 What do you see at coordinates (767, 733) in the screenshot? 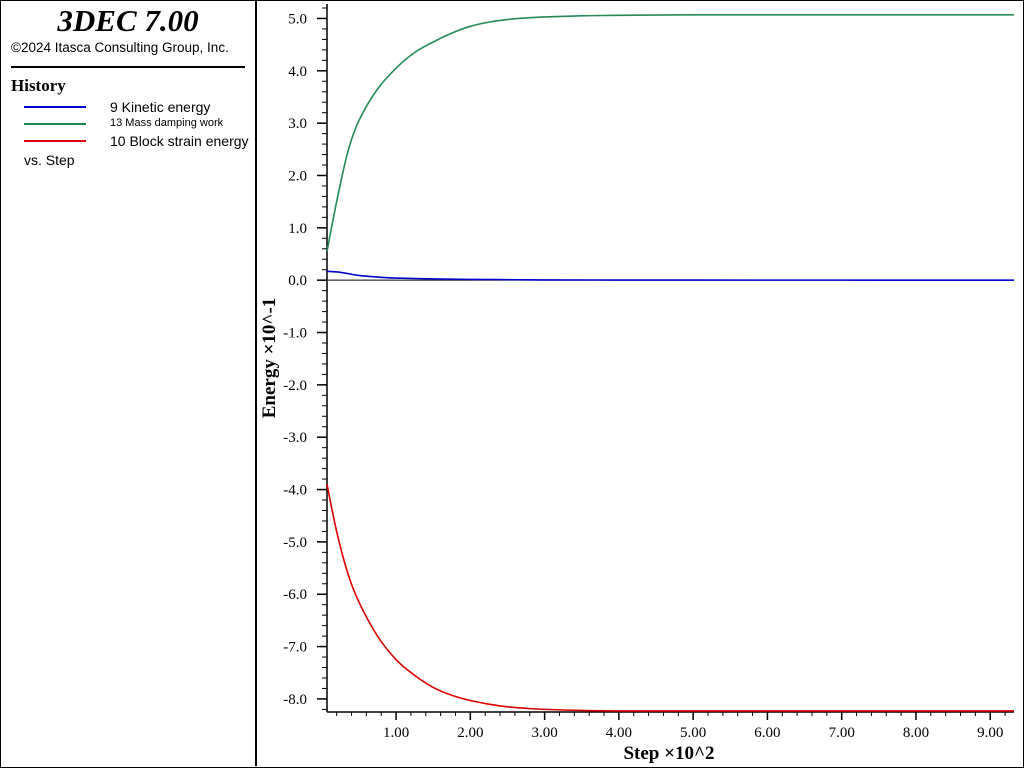
I see `x-tick-label: 6.00` at bounding box center [767, 733].